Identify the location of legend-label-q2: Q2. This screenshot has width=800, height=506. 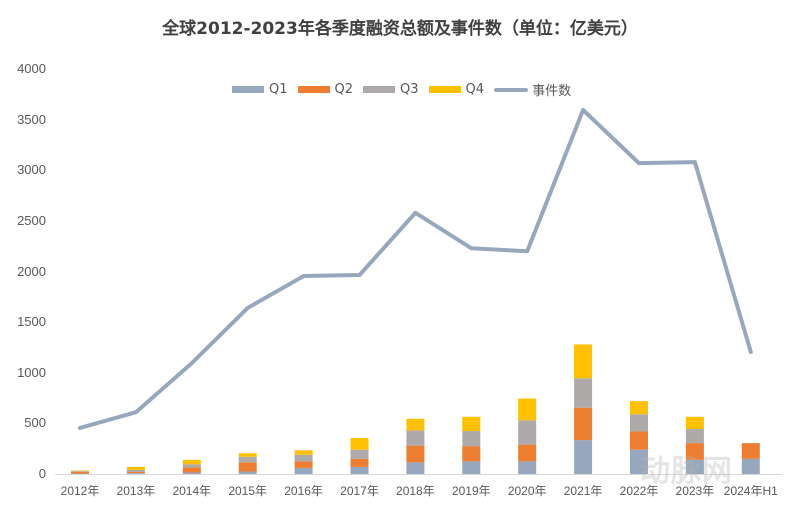
(344, 89).